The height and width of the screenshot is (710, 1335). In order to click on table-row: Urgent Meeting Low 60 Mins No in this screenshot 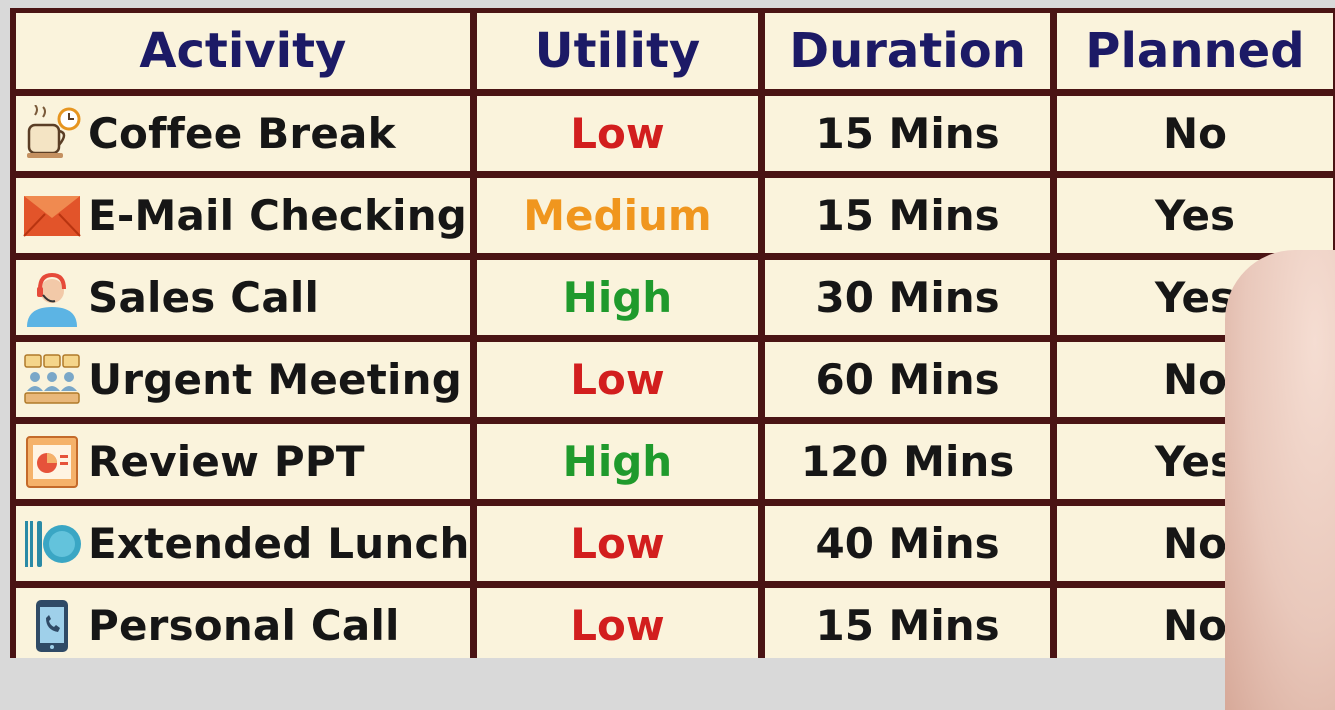, I will do `click(674, 379)`.